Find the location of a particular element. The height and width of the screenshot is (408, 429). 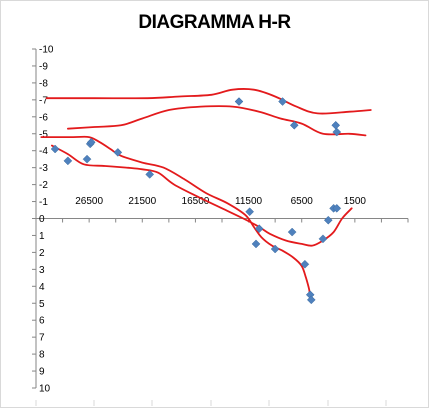

x-tick-label: 1500 is located at coordinates (355, 201).